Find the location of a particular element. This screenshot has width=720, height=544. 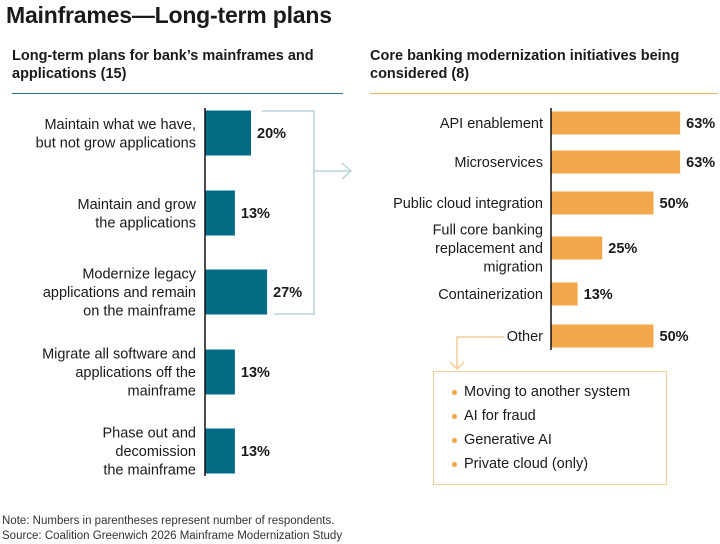

right-value-label-2: 50% is located at coordinates (674, 204).